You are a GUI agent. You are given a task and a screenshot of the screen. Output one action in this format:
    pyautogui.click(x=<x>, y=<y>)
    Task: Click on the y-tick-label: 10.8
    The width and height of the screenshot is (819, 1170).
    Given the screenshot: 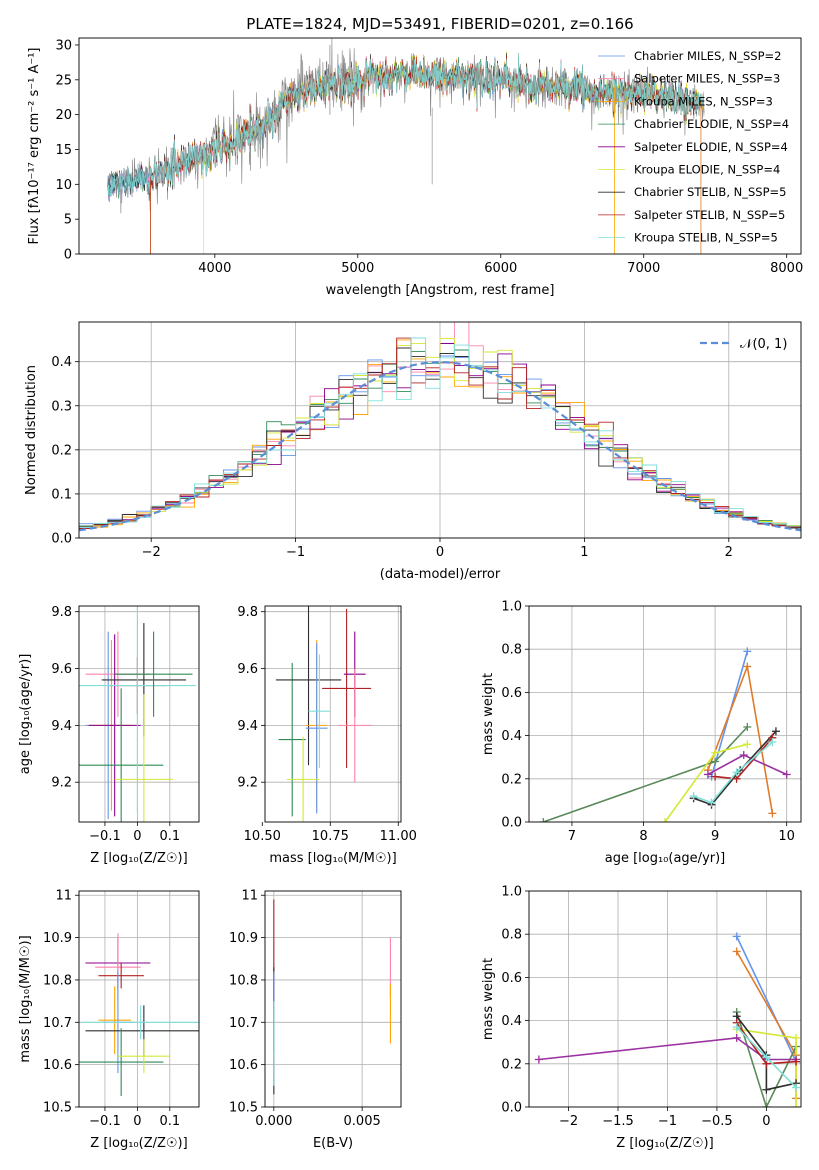 What is the action you would take?
    pyautogui.click(x=57, y=980)
    